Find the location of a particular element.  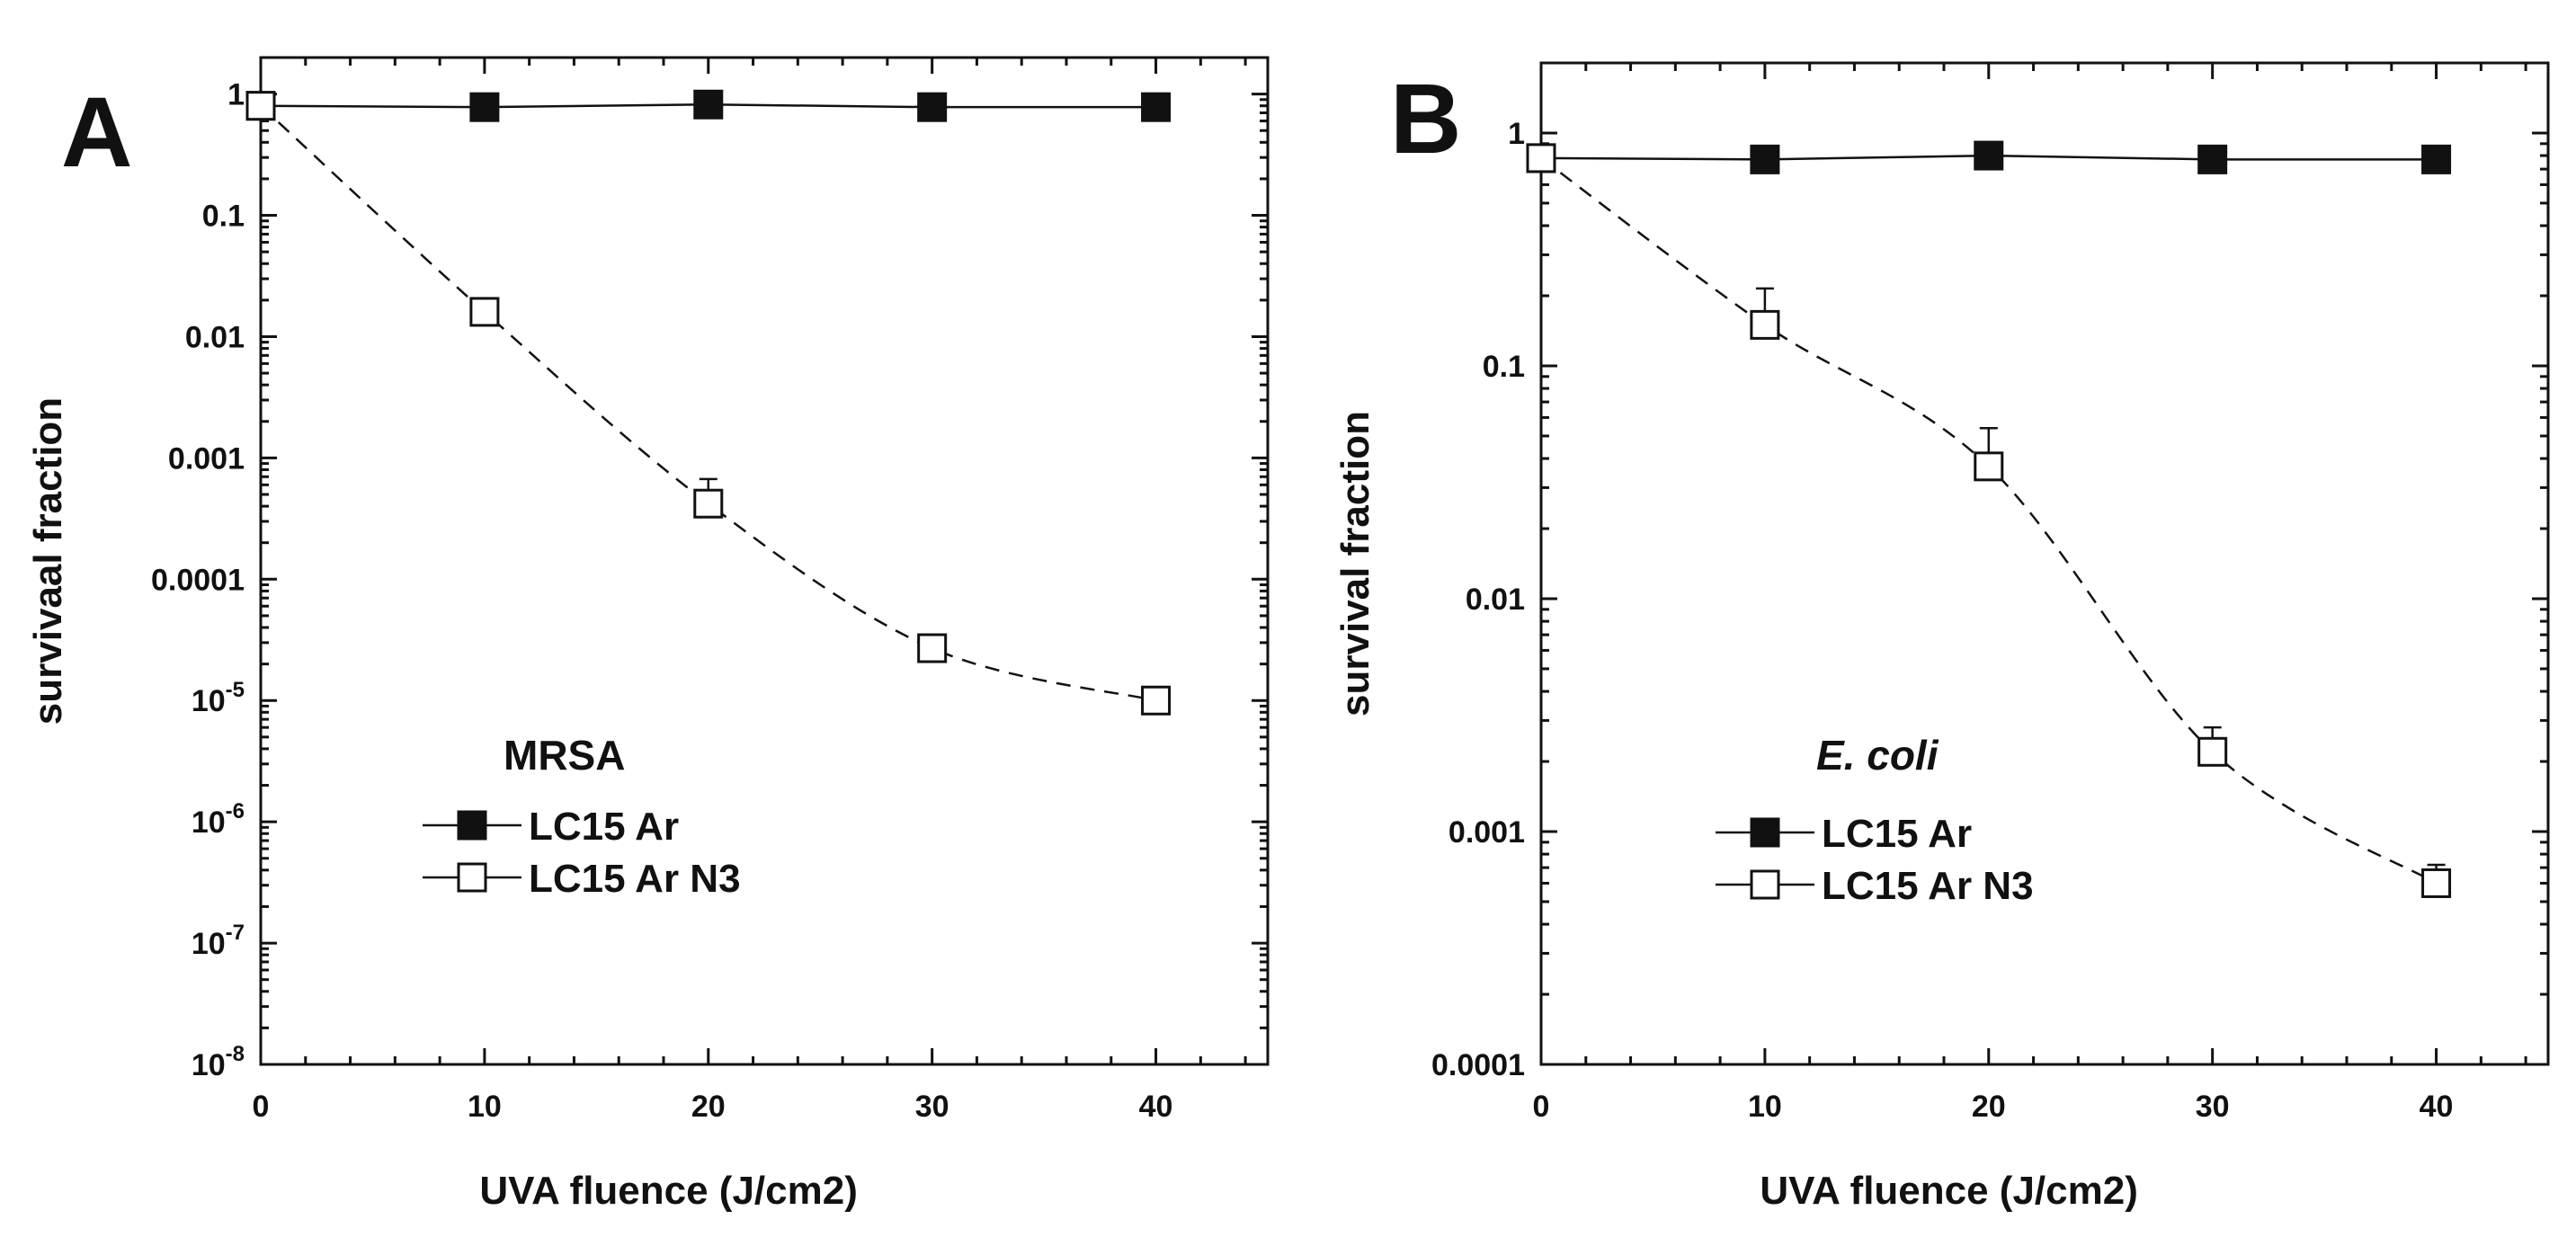

y-tick-label: 10⁻⁵ is located at coordinates (219, 698).